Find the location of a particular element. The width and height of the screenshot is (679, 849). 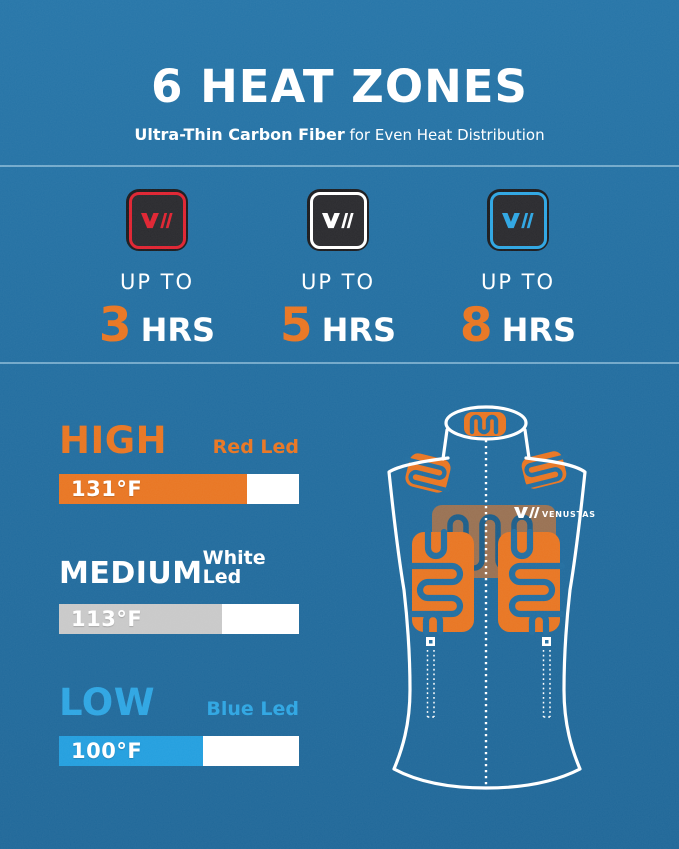

temperature-bar: 100°F is located at coordinates (179, 751).